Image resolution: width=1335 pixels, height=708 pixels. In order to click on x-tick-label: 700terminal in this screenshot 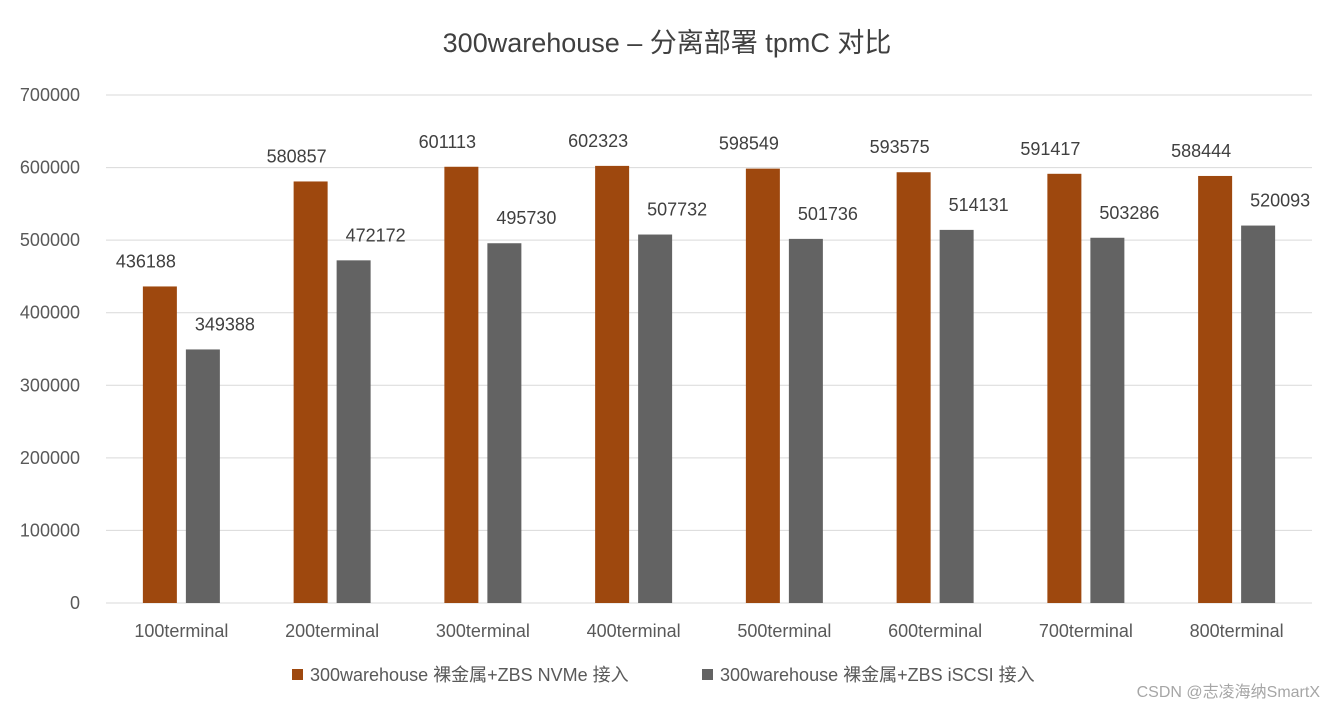, I will do `click(1086, 631)`.